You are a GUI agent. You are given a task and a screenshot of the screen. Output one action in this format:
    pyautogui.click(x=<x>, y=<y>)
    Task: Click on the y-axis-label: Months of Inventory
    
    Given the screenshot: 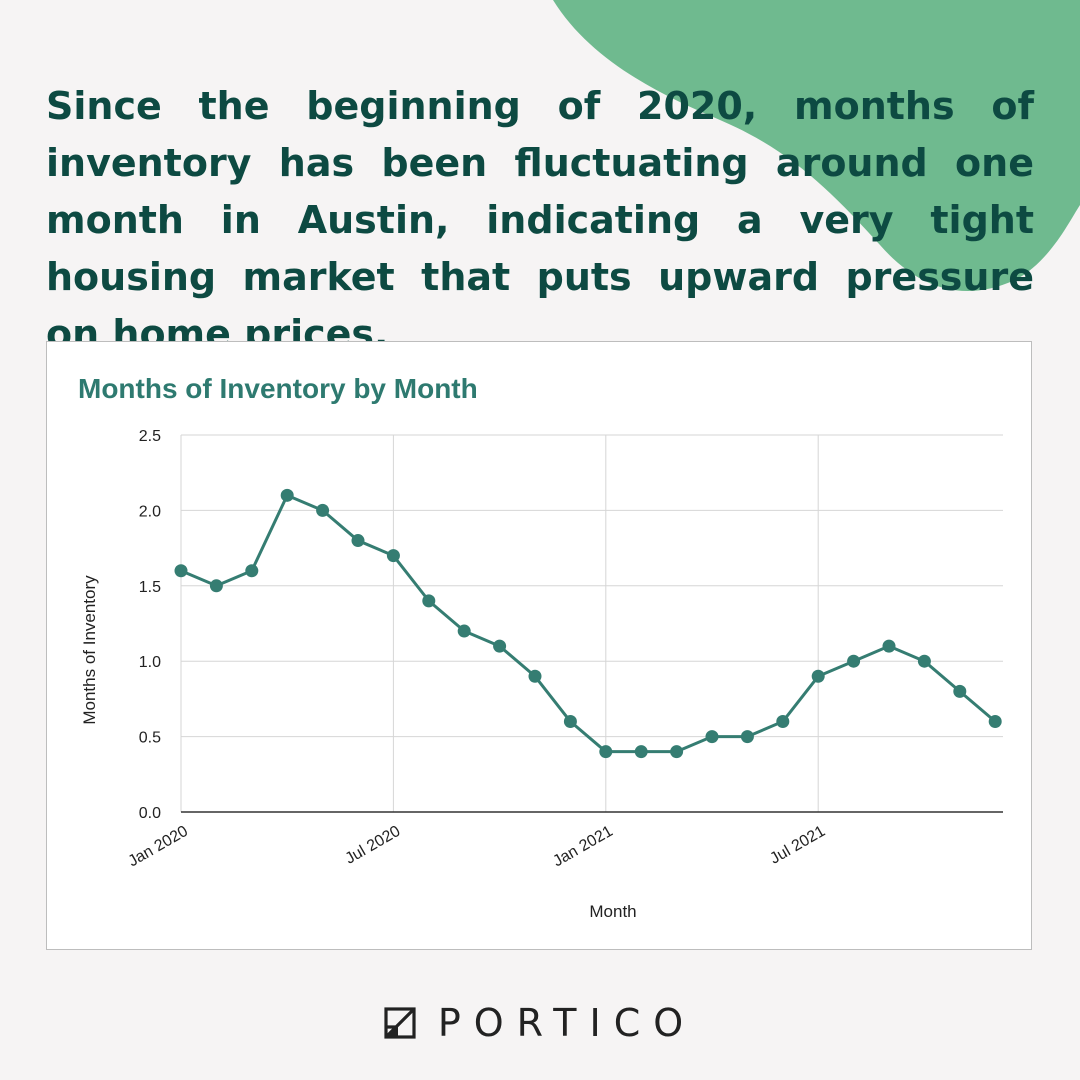 What is the action you would take?
    pyautogui.click(x=89, y=650)
    